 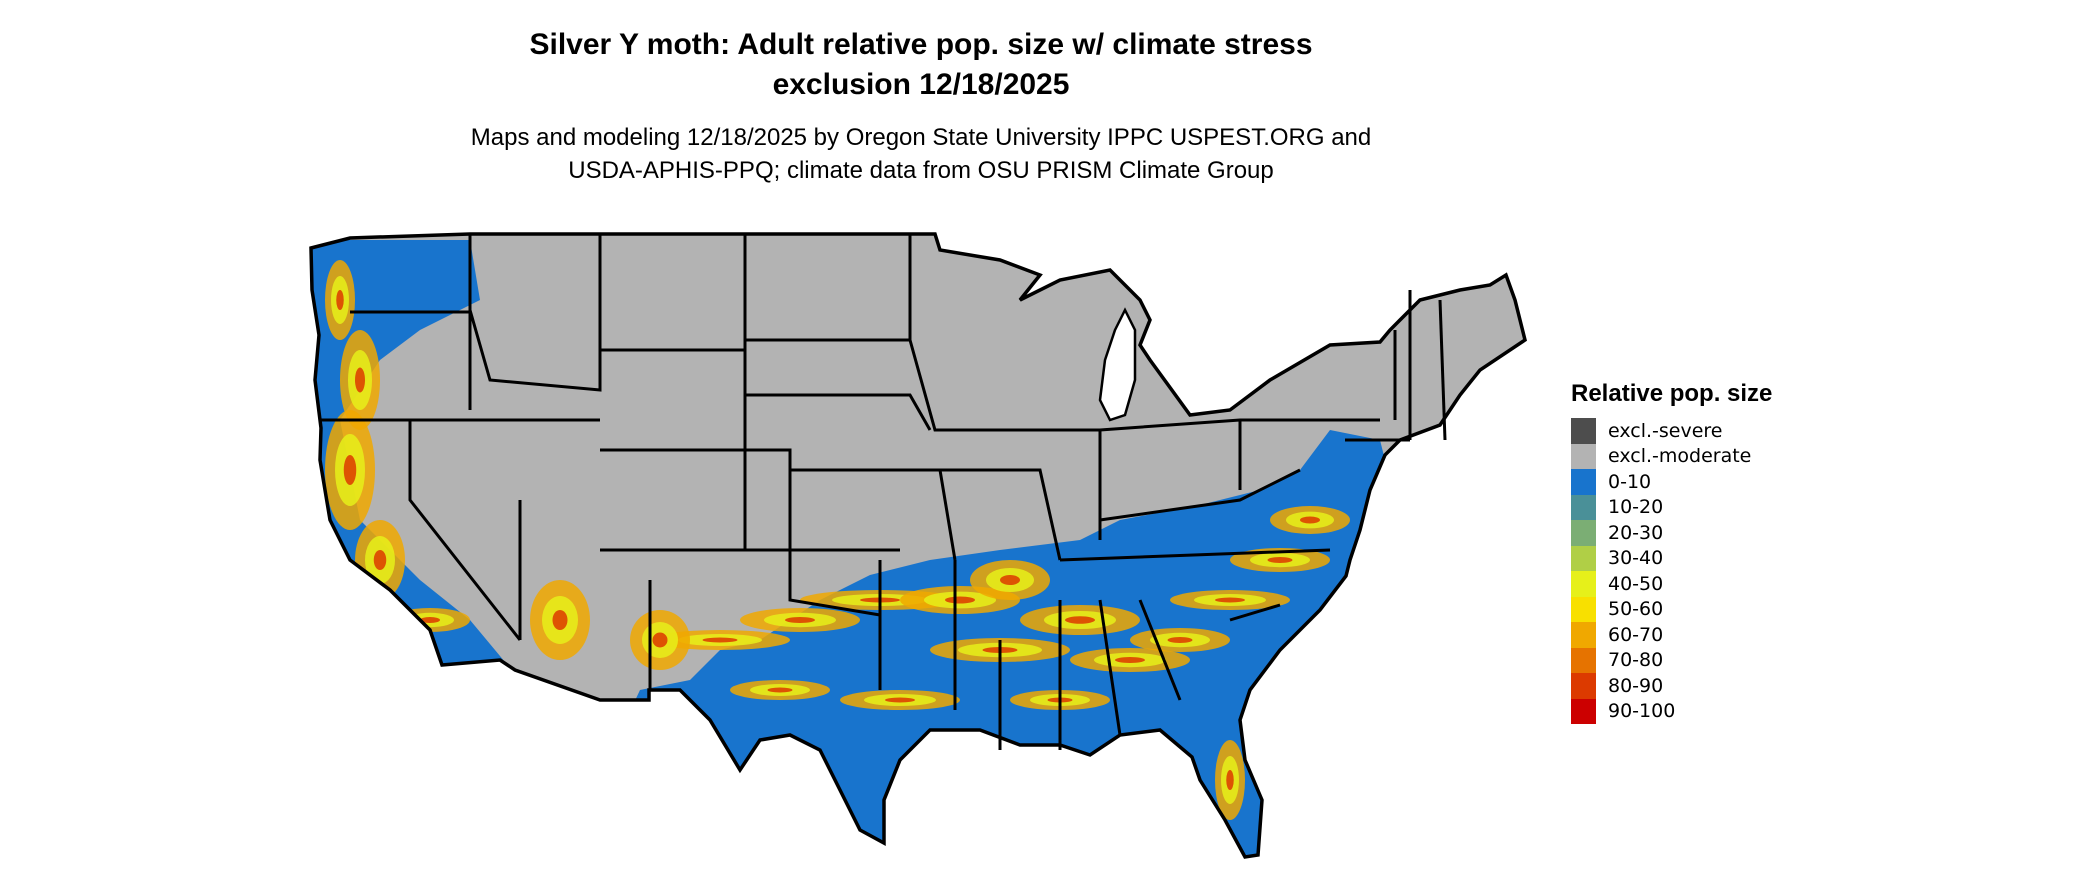 I want to click on legend-label: 90-100, so click(x=1642, y=711).